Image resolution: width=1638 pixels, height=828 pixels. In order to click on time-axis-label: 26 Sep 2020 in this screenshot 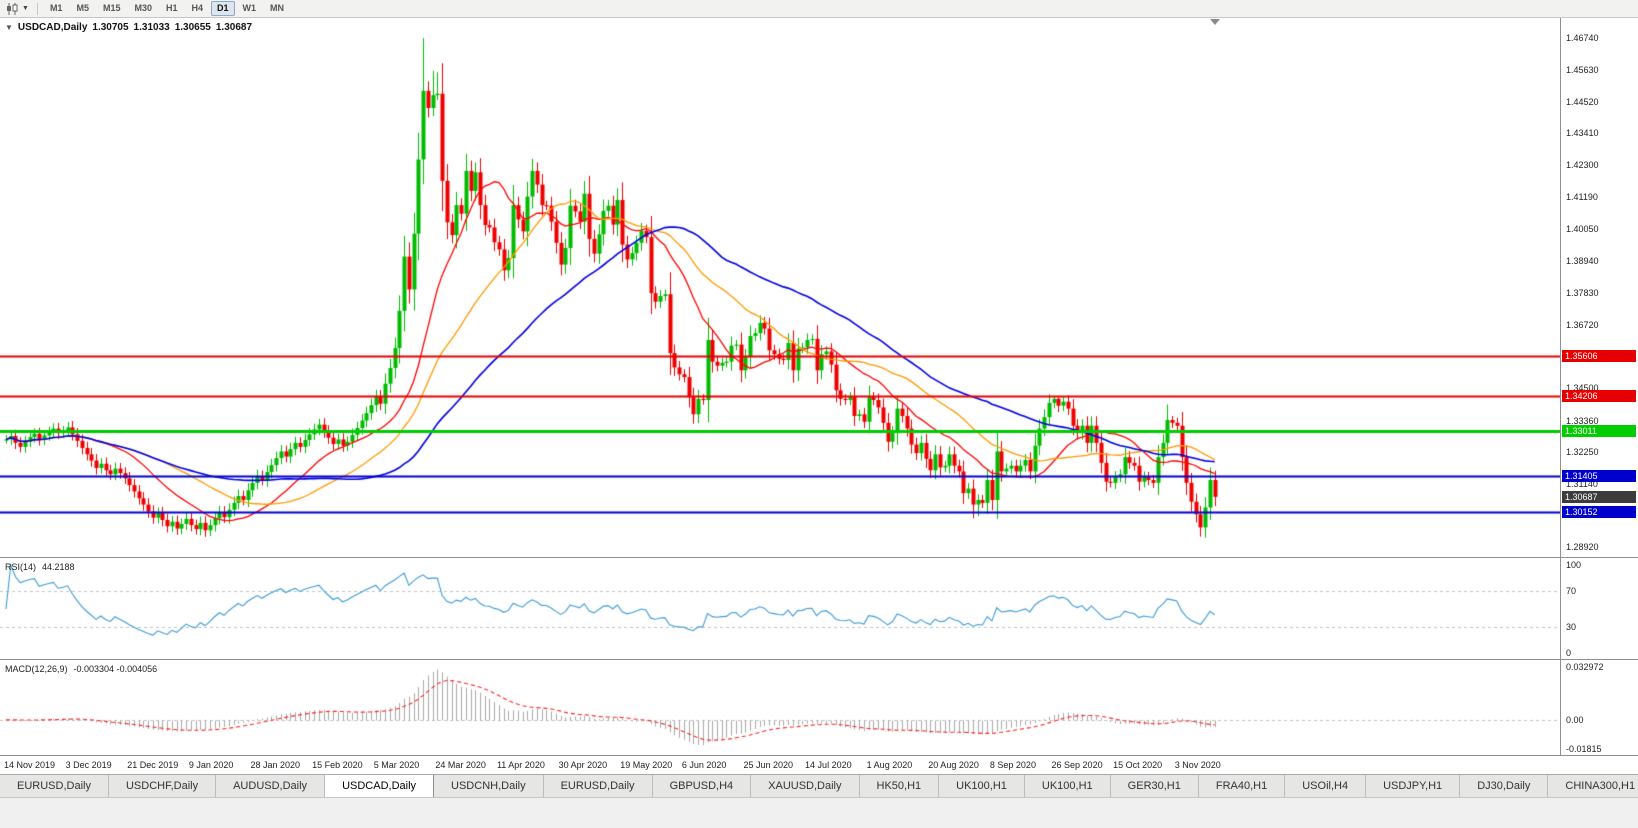, I will do `click(1077, 765)`.